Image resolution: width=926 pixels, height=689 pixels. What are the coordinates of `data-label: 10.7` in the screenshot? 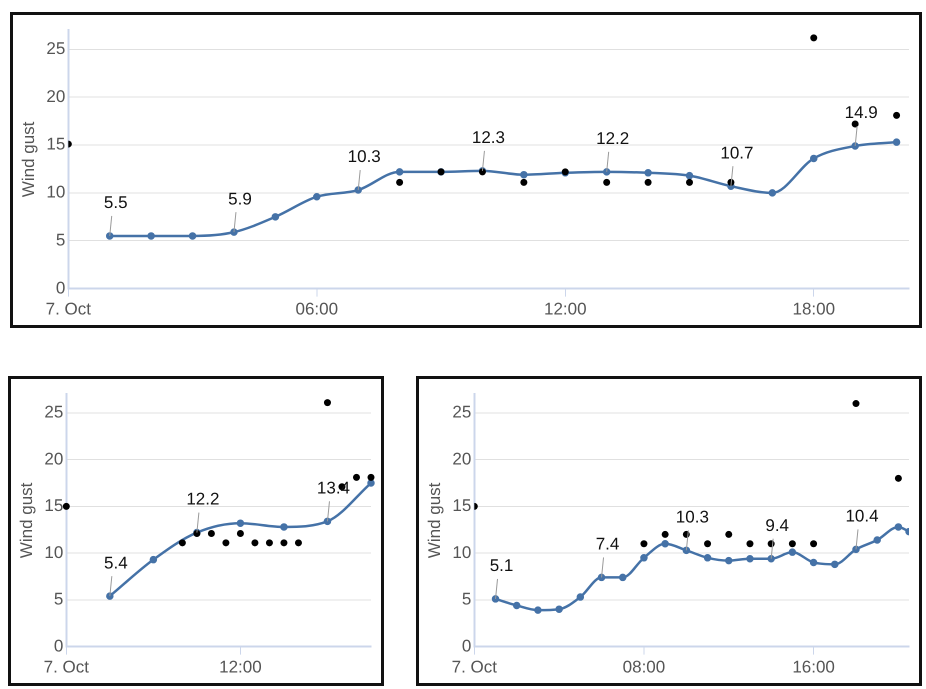 It's located at (737, 152).